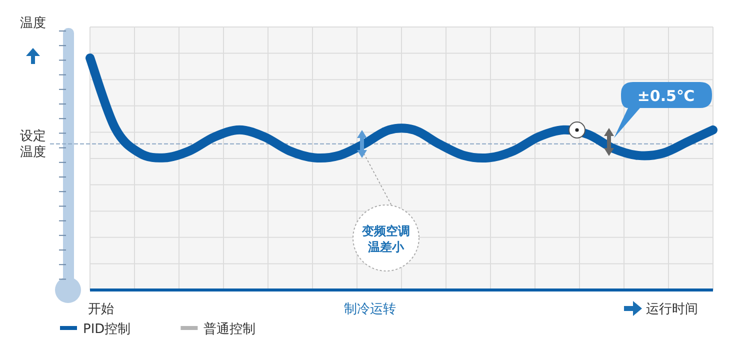 The width and height of the screenshot is (736, 350). I want to click on x-axis-title: 运行时间, so click(672, 309).